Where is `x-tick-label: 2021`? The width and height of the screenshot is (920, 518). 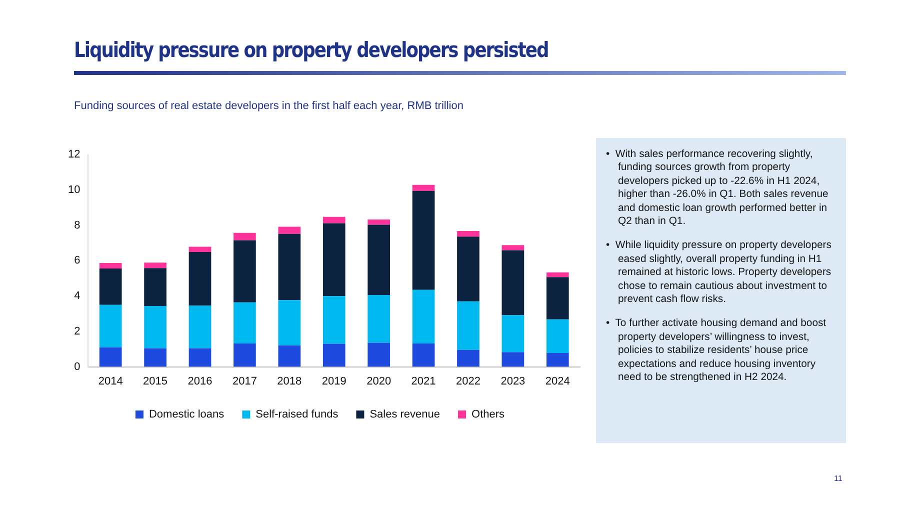
x-tick-label: 2021 is located at coordinates (423, 381).